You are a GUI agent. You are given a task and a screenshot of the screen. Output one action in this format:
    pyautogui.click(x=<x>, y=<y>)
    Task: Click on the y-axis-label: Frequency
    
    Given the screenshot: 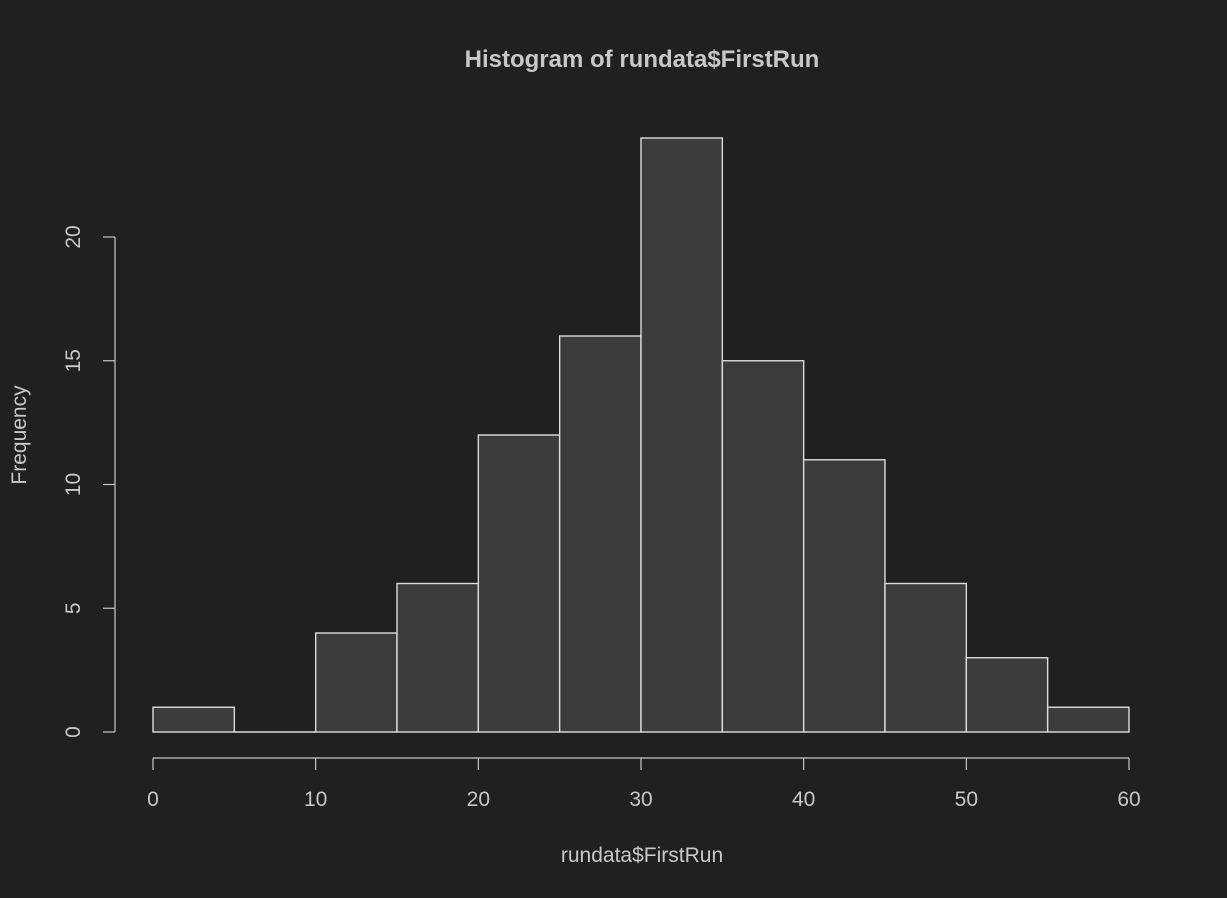 What is the action you would take?
    pyautogui.click(x=19, y=435)
    